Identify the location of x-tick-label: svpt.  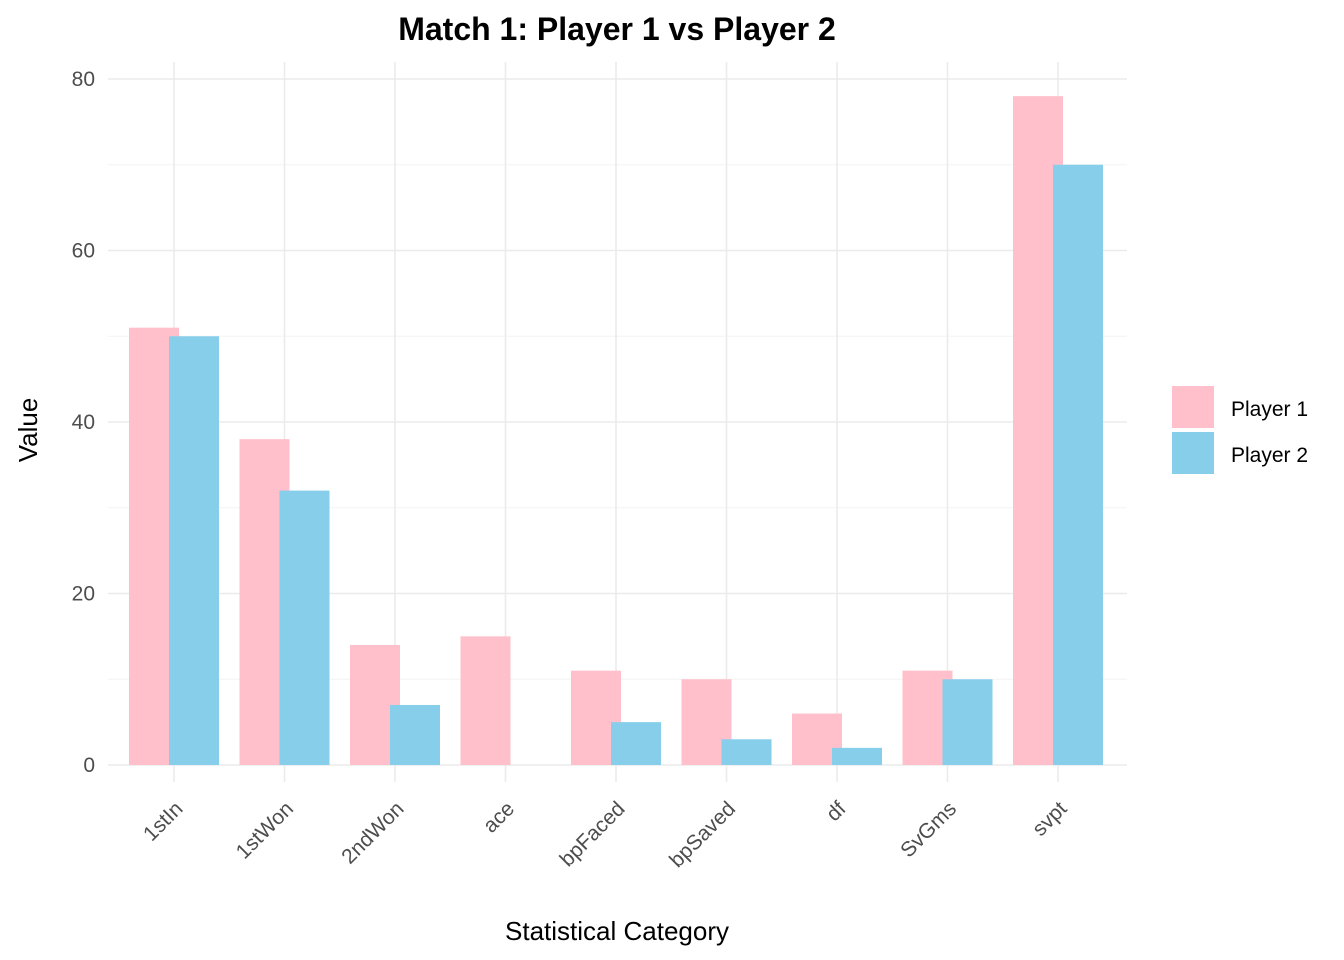
(1050, 819).